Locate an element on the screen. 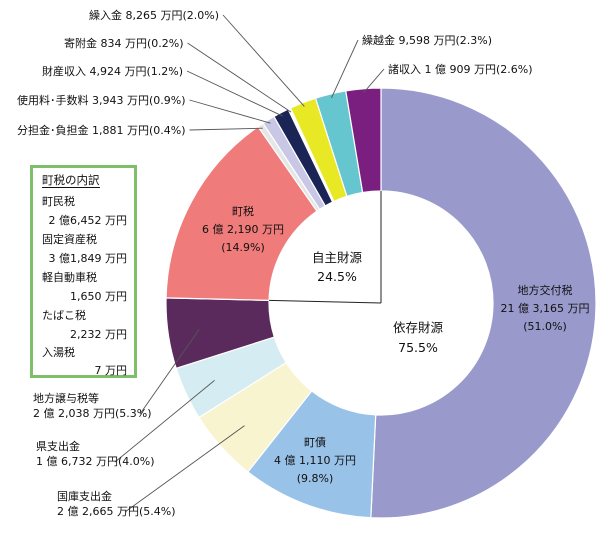 The image size is (609, 537). slice-label: 財産収入 4,924 万円(1.2%) is located at coordinates (112, 71).